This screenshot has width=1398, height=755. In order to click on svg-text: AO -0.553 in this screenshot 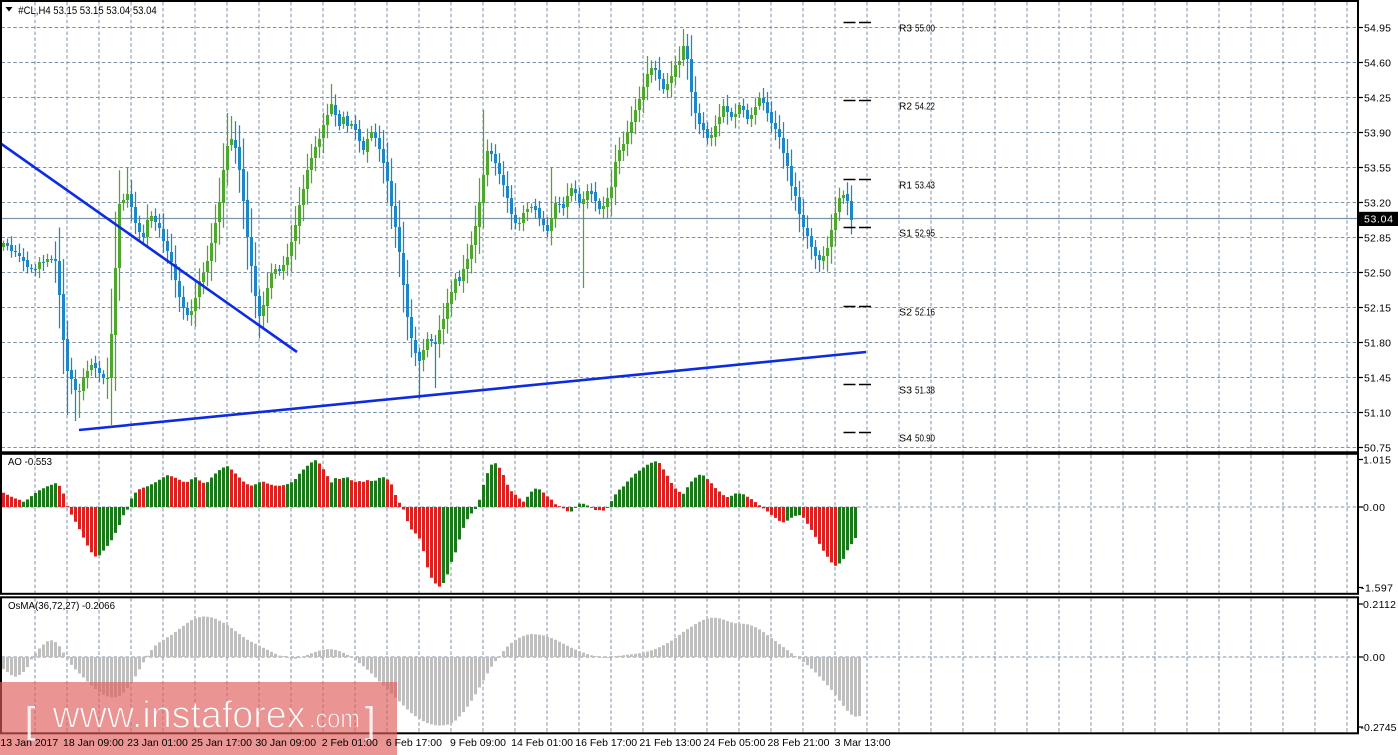, I will do `click(30, 462)`.